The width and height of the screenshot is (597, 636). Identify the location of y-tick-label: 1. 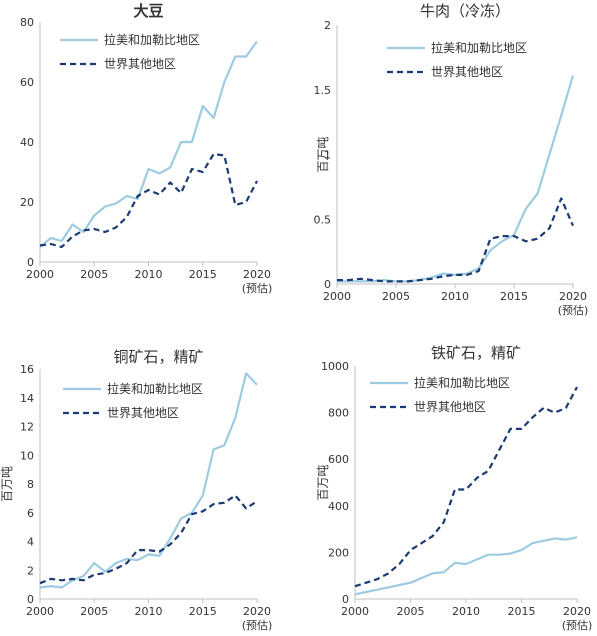
(327, 155).